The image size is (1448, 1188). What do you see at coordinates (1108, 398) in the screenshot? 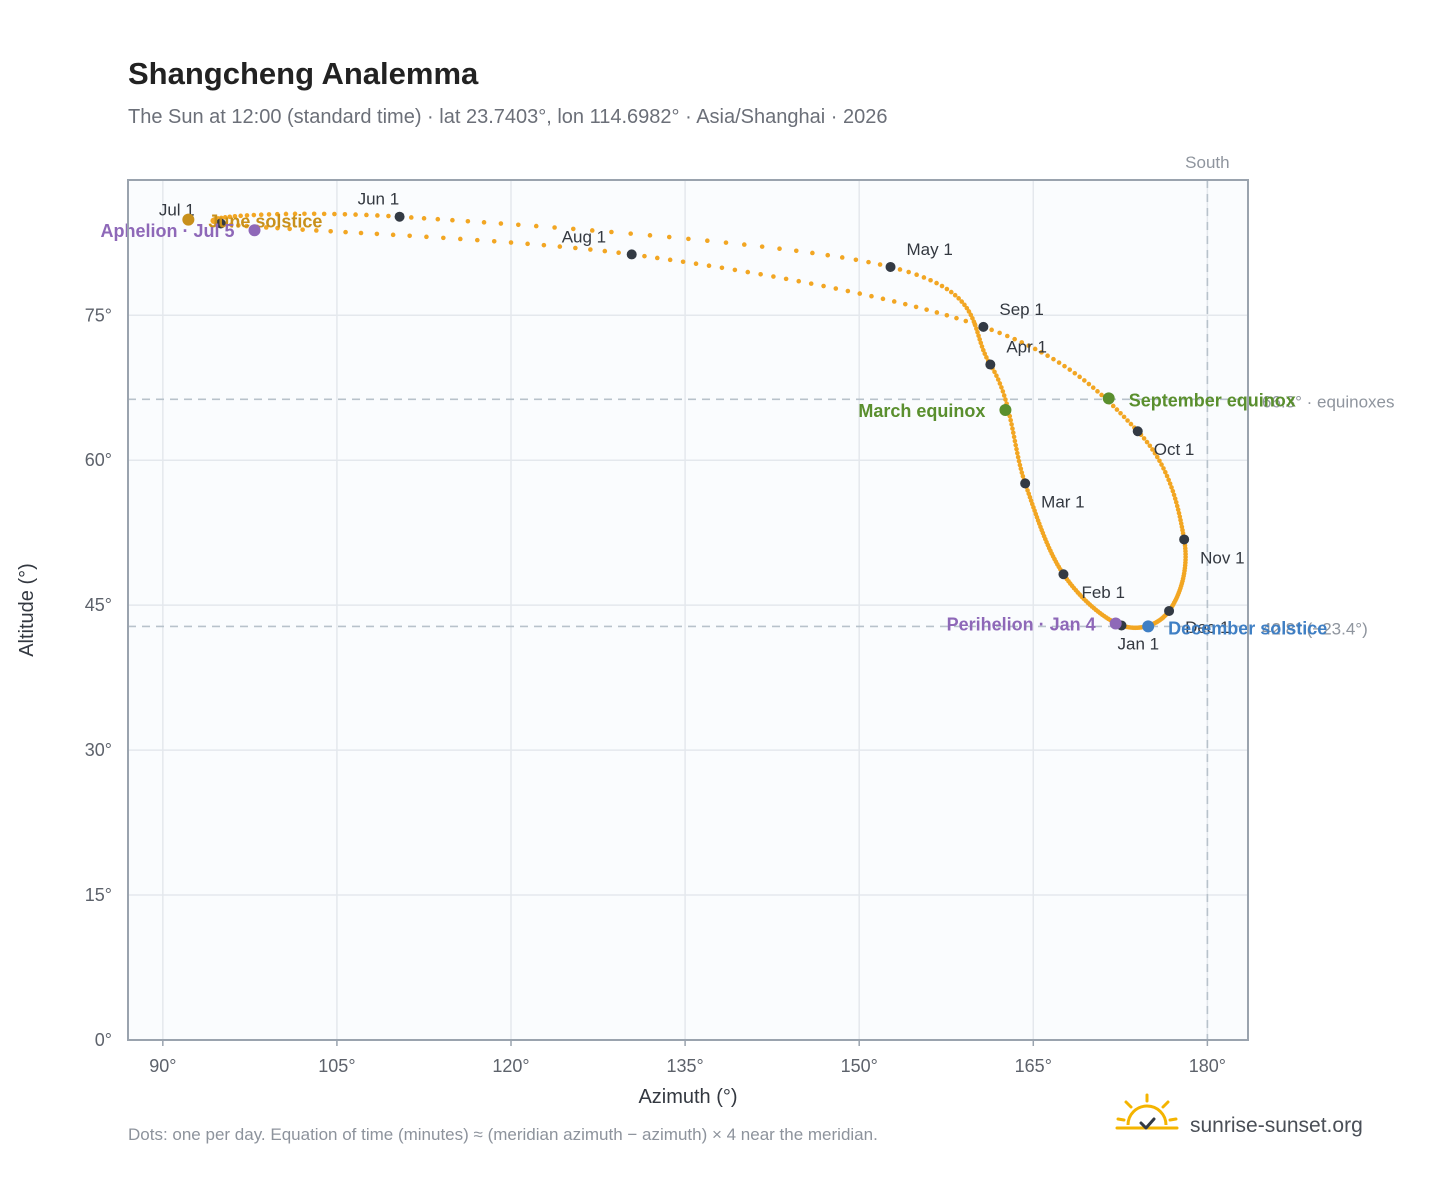
I see `event-marker` at bounding box center [1108, 398].